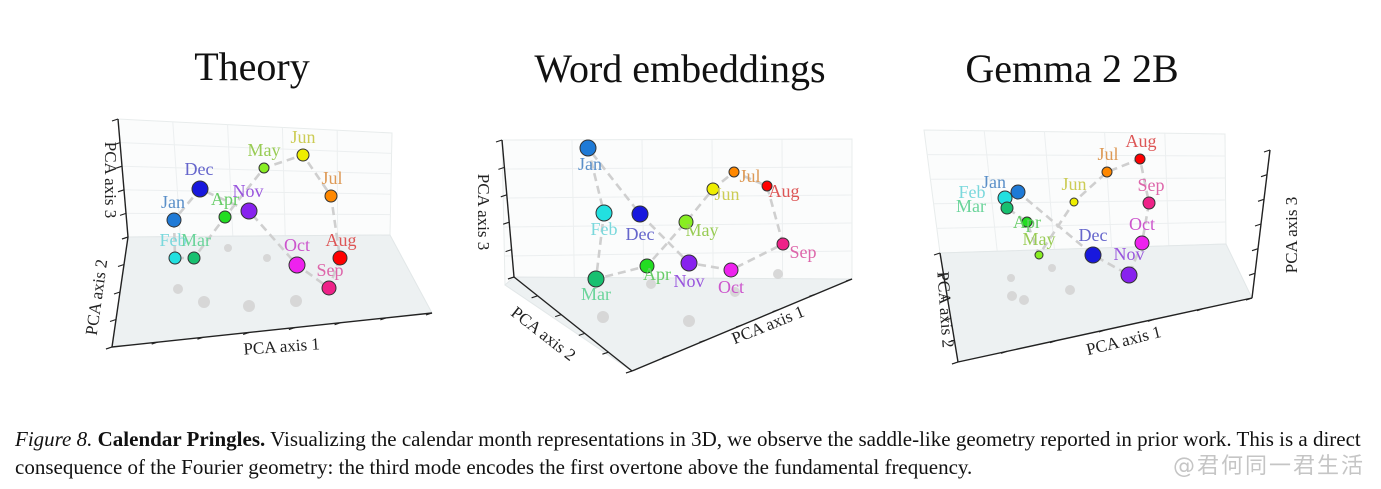 The height and width of the screenshot is (489, 1381). I want to click on caption-title: Calendar Pringles., so click(181, 439).